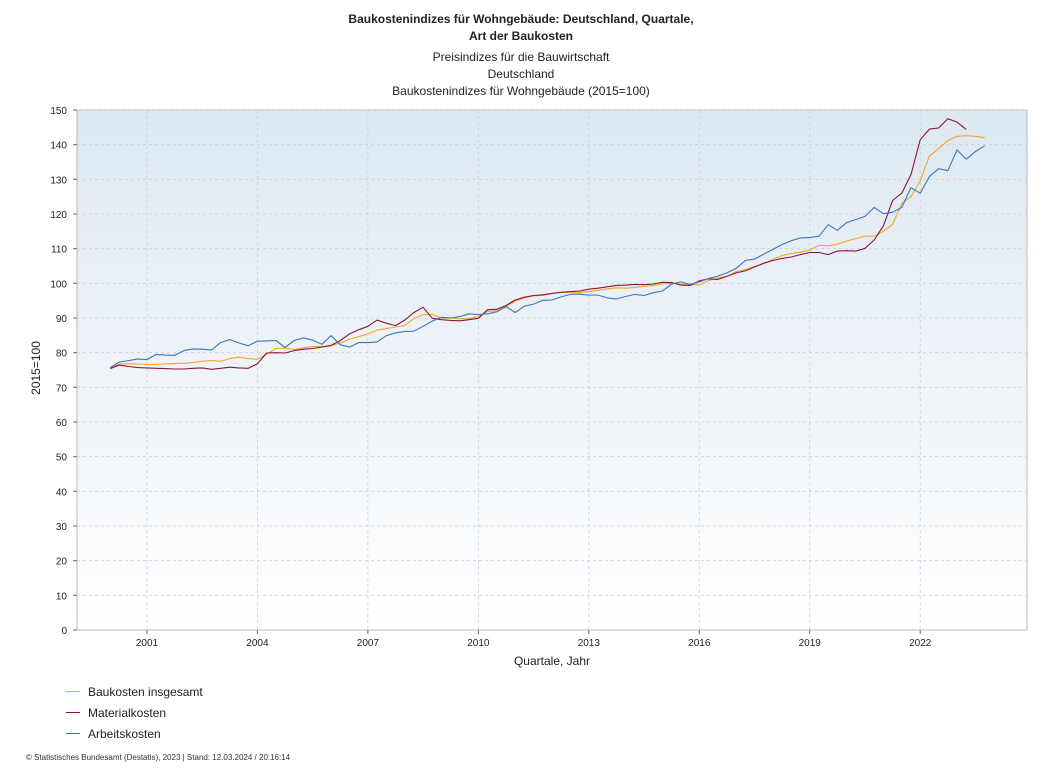 The width and height of the screenshot is (1042, 770). What do you see at coordinates (368, 643) in the screenshot?
I see `x-tick-label: 2007` at bounding box center [368, 643].